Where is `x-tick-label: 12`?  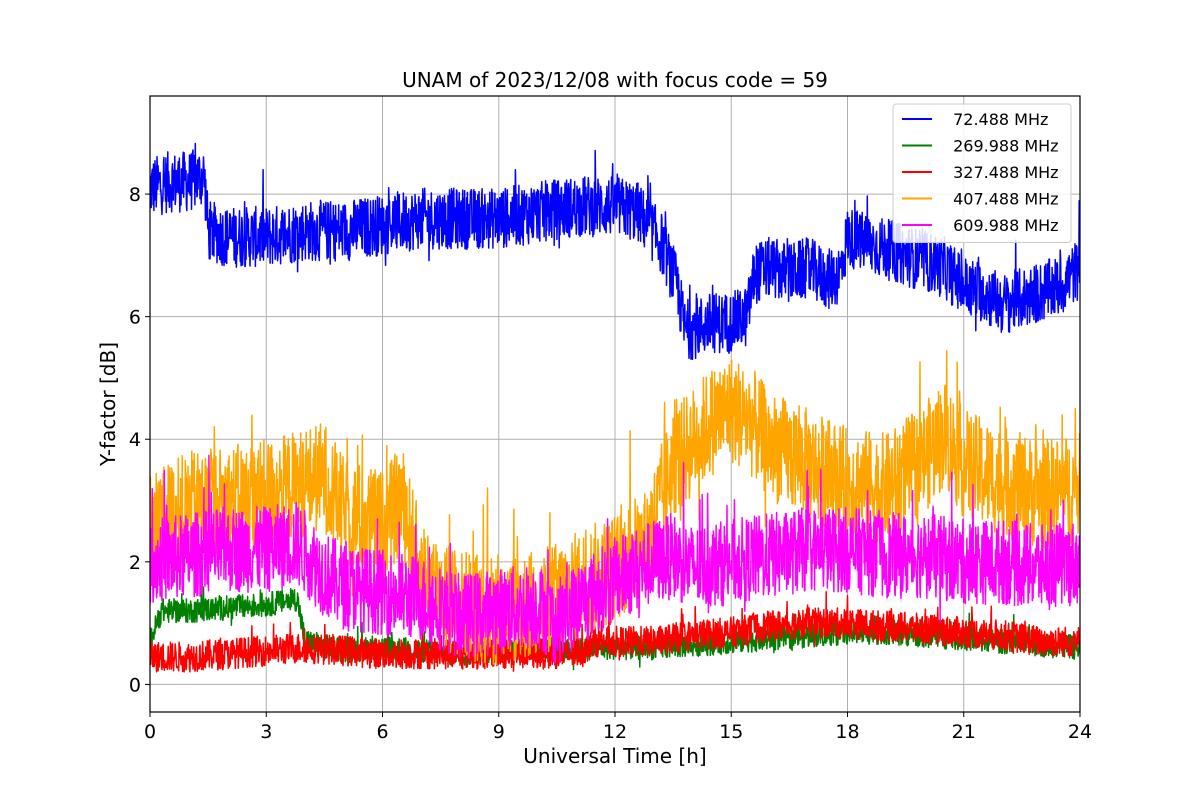
x-tick-label: 12 is located at coordinates (615, 732).